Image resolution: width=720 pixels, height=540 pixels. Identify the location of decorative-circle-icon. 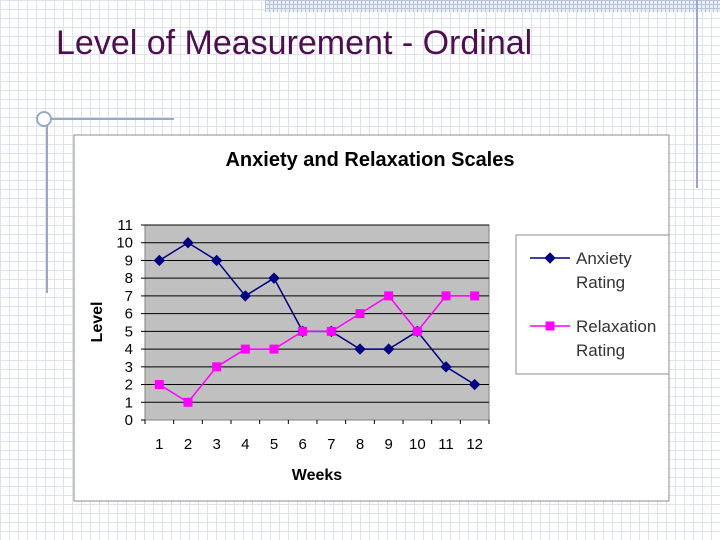
(44, 119).